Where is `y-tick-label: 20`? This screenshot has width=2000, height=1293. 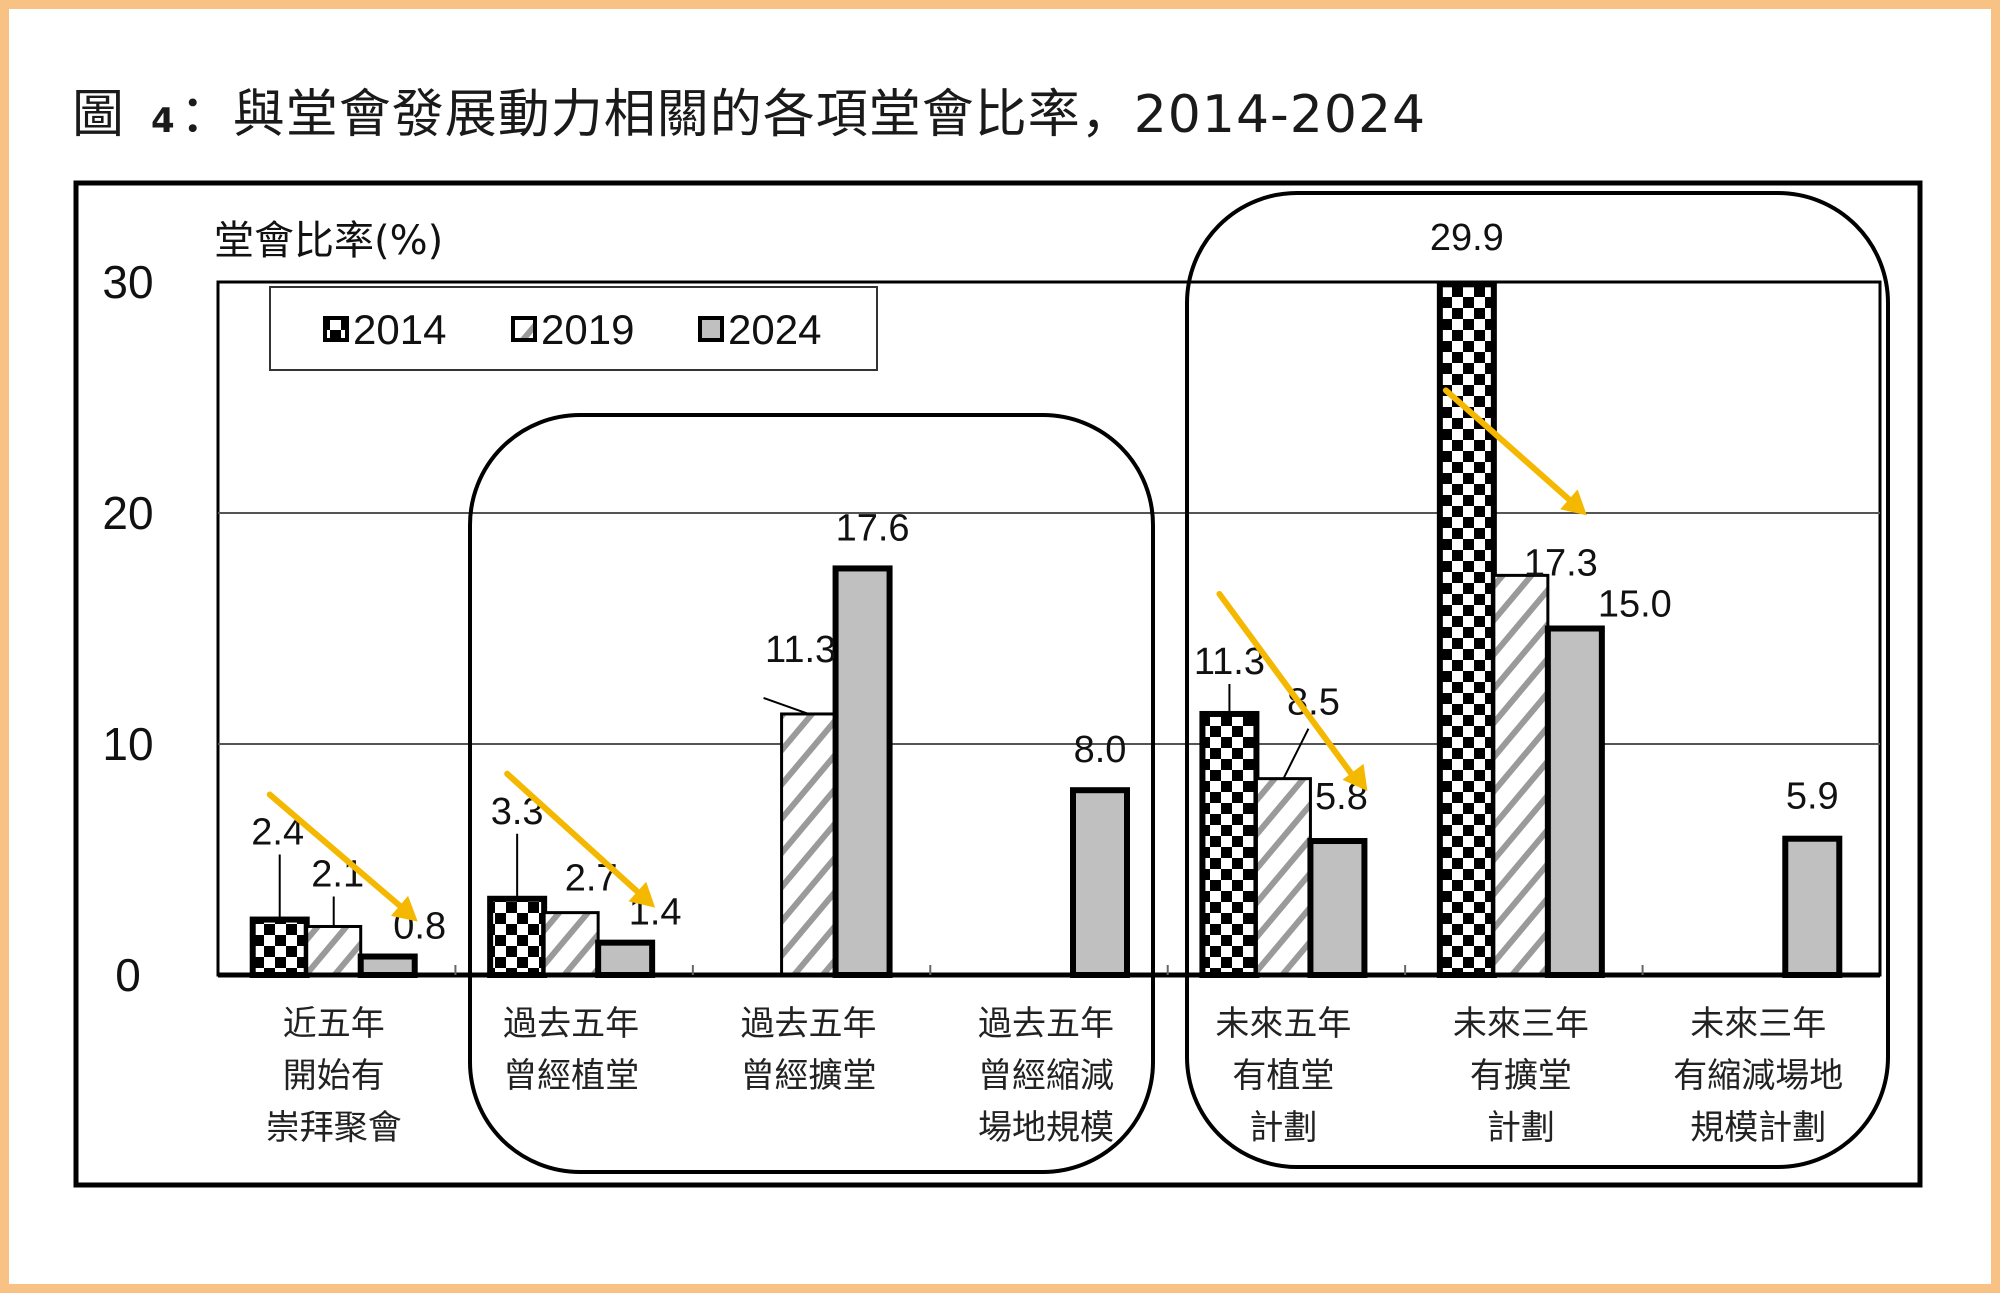
y-tick-label: 20 is located at coordinates (127, 513).